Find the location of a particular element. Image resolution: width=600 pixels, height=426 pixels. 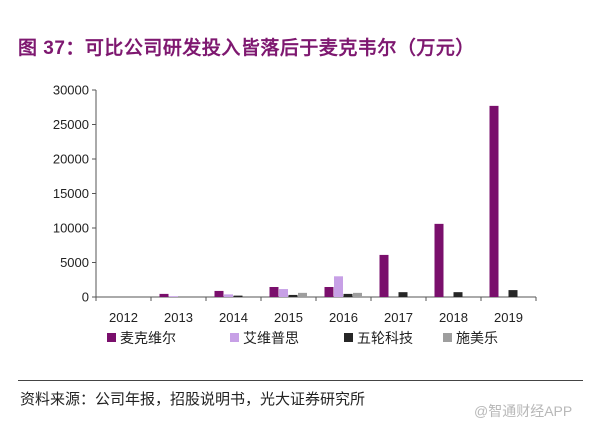

bar-series-0-2018 is located at coordinates (439, 260).